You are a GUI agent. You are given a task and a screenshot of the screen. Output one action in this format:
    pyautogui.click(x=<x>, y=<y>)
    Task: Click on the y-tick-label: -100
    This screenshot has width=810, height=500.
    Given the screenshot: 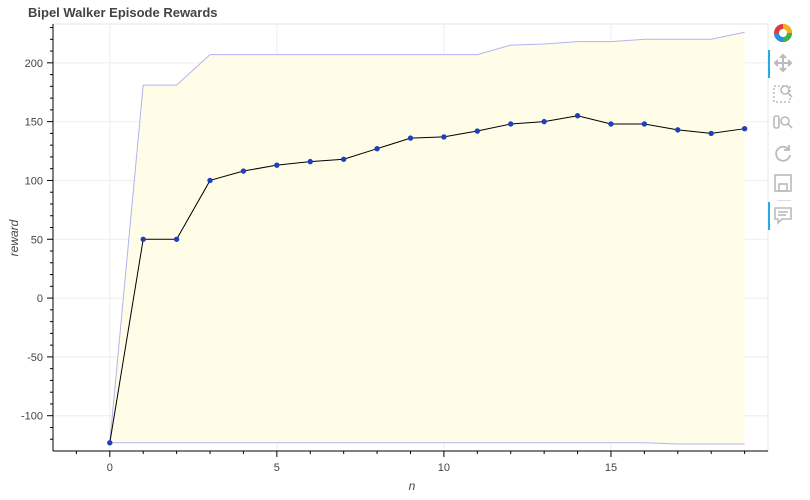 What is the action you would take?
    pyautogui.click(x=32, y=417)
    